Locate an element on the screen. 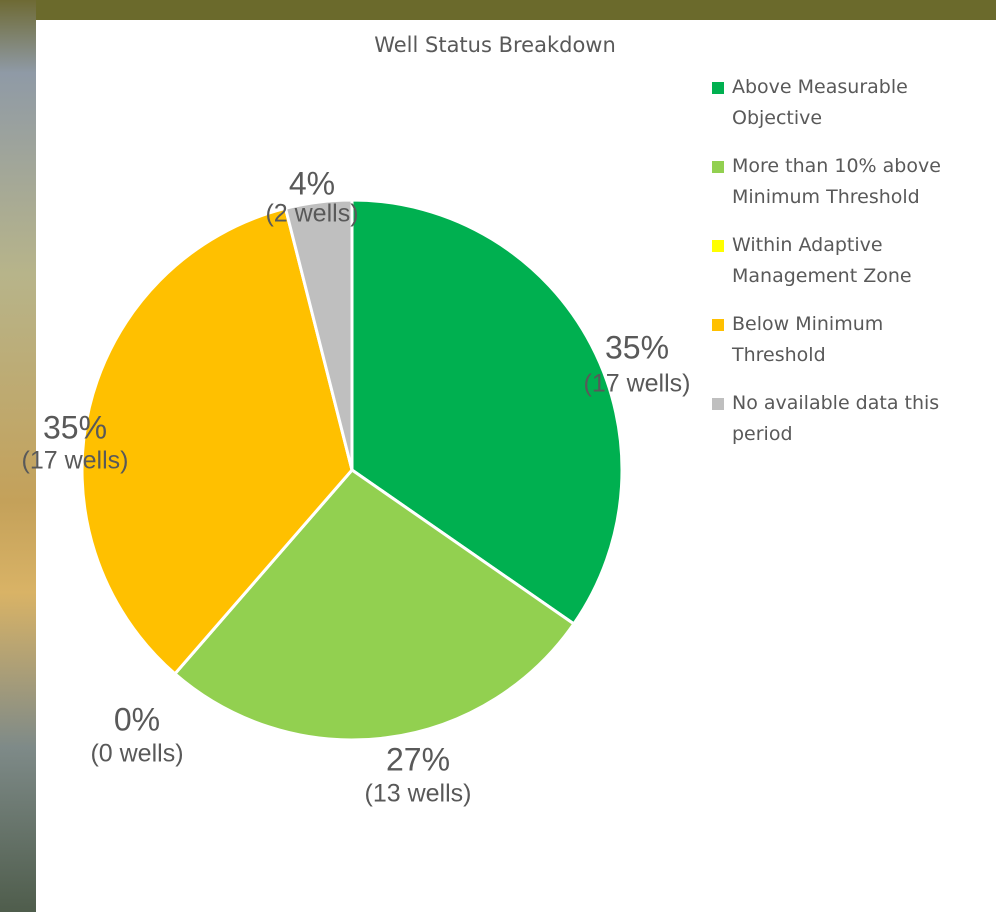  legend-item: Below Minimum Threshold is located at coordinates (847, 340).